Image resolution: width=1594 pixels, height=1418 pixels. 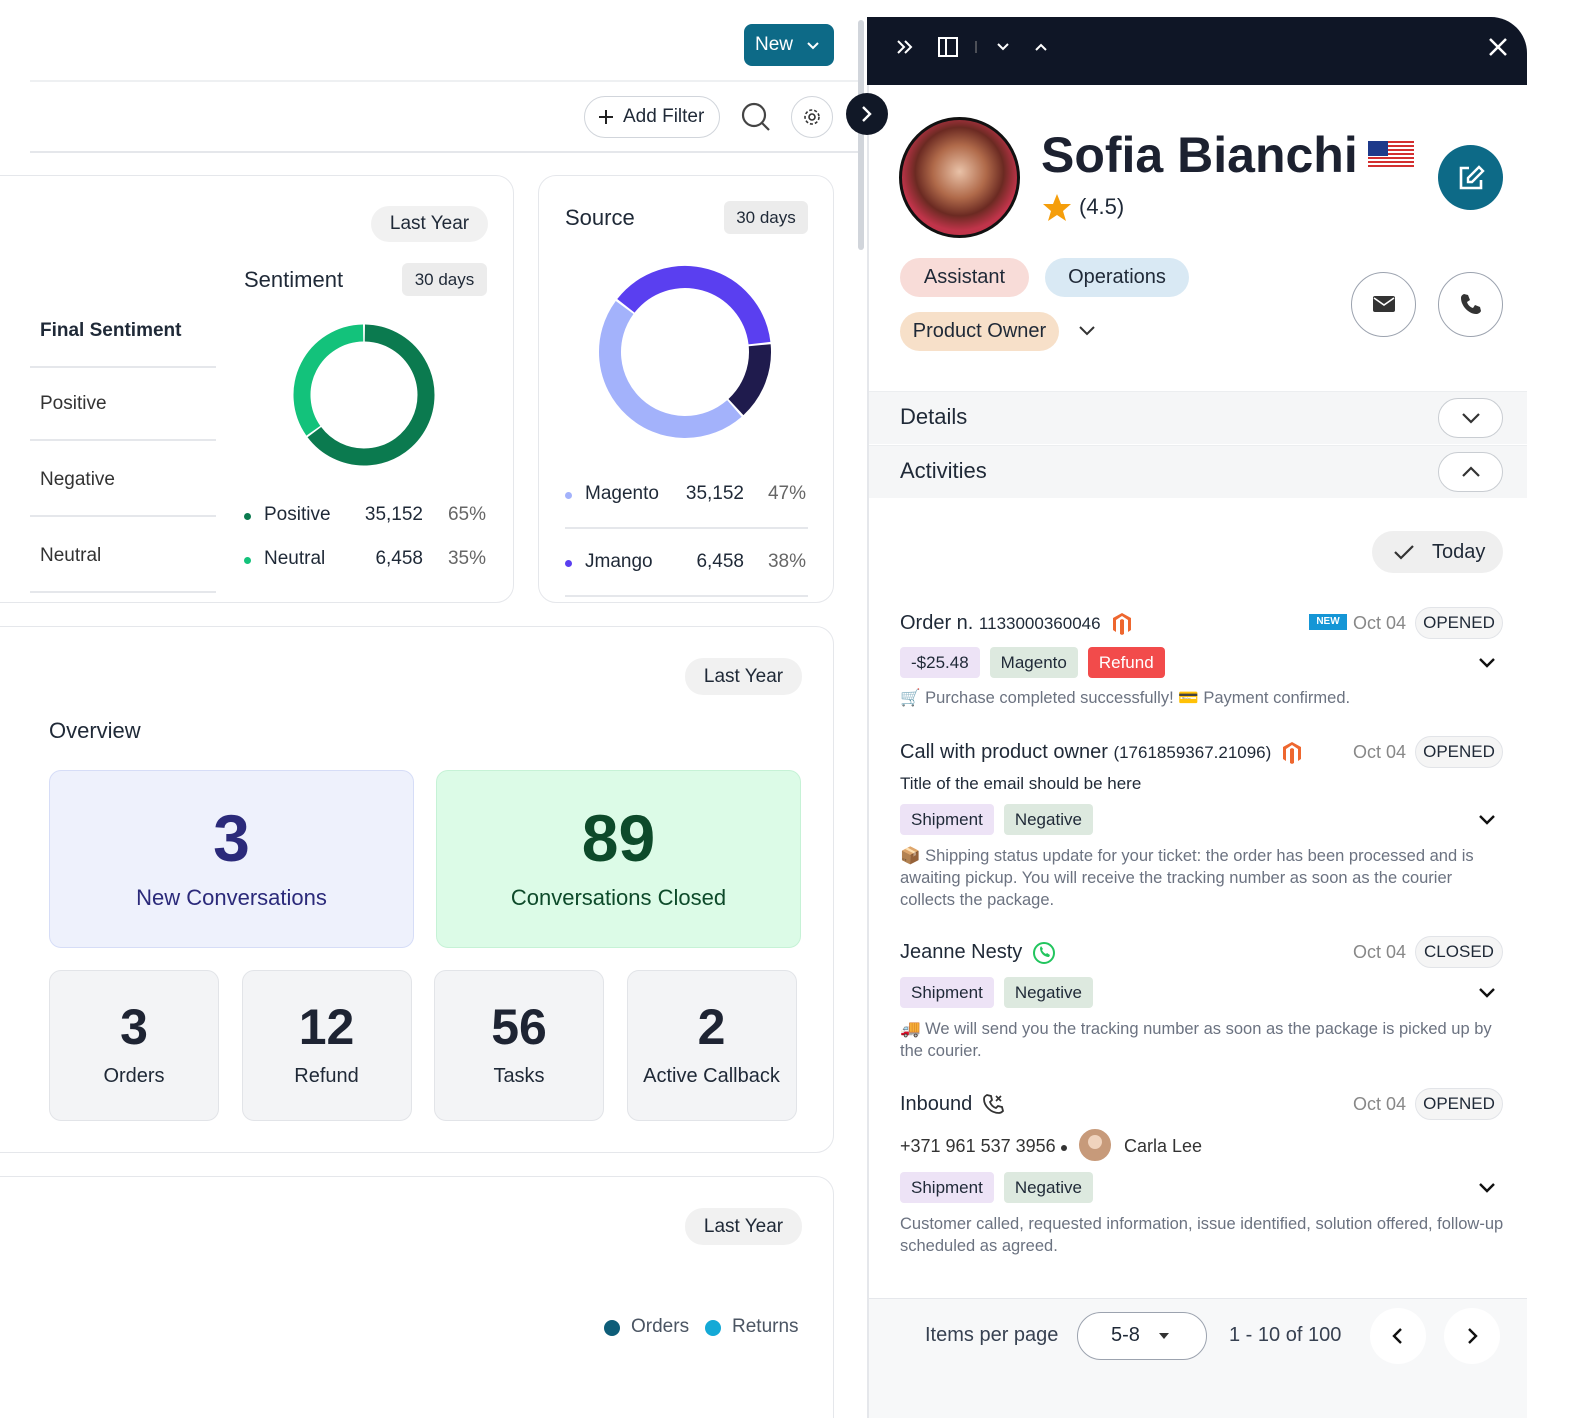 What do you see at coordinates (1459, 1104) in the screenshot?
I see `status-badge: OPENED` at bounding box center [1459, 1104].